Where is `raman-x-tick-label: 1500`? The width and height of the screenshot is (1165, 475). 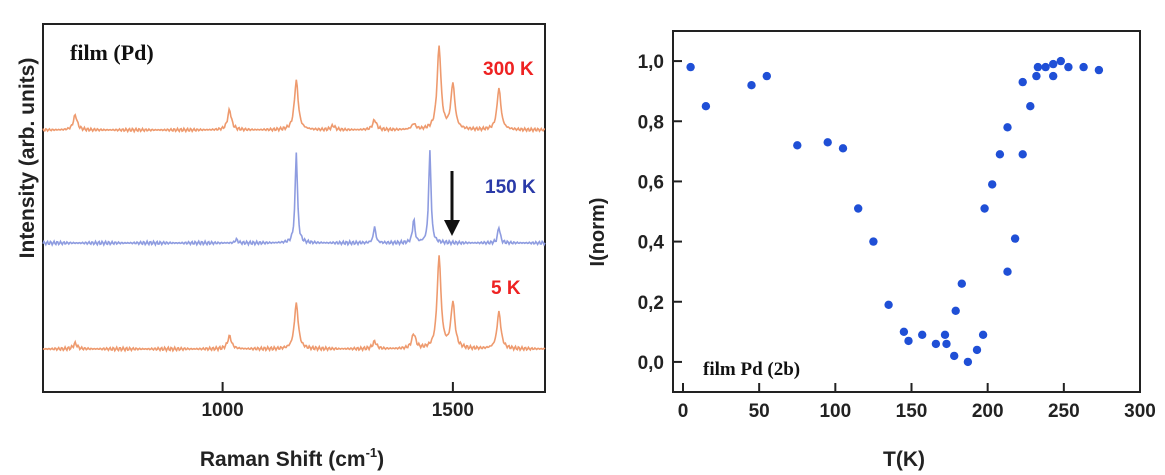 raman-x-tick-label: 1500 is located at coordinates (453, 410).